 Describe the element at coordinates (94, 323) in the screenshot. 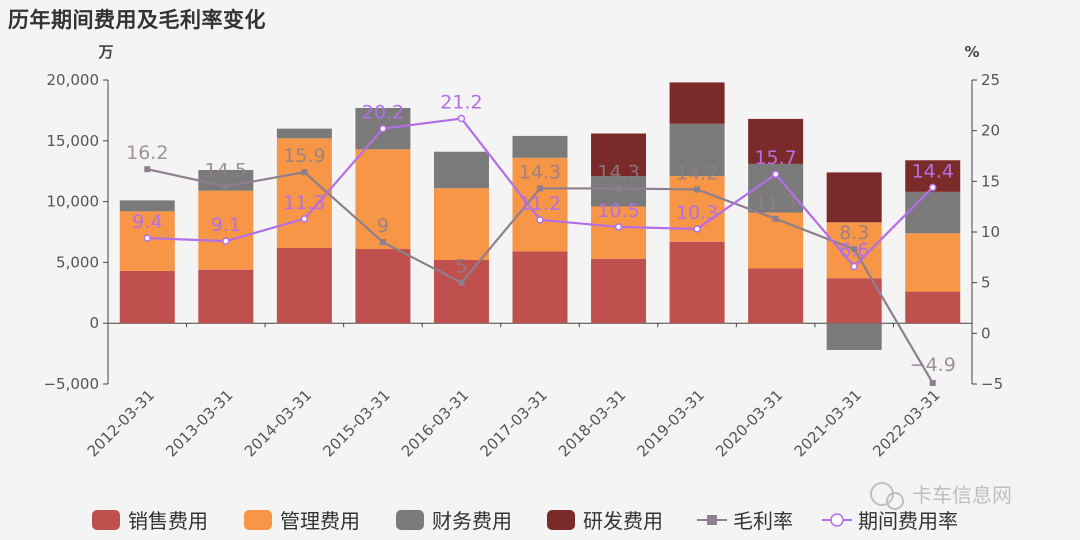

I see `y-tick-left-label: 0` at that location.